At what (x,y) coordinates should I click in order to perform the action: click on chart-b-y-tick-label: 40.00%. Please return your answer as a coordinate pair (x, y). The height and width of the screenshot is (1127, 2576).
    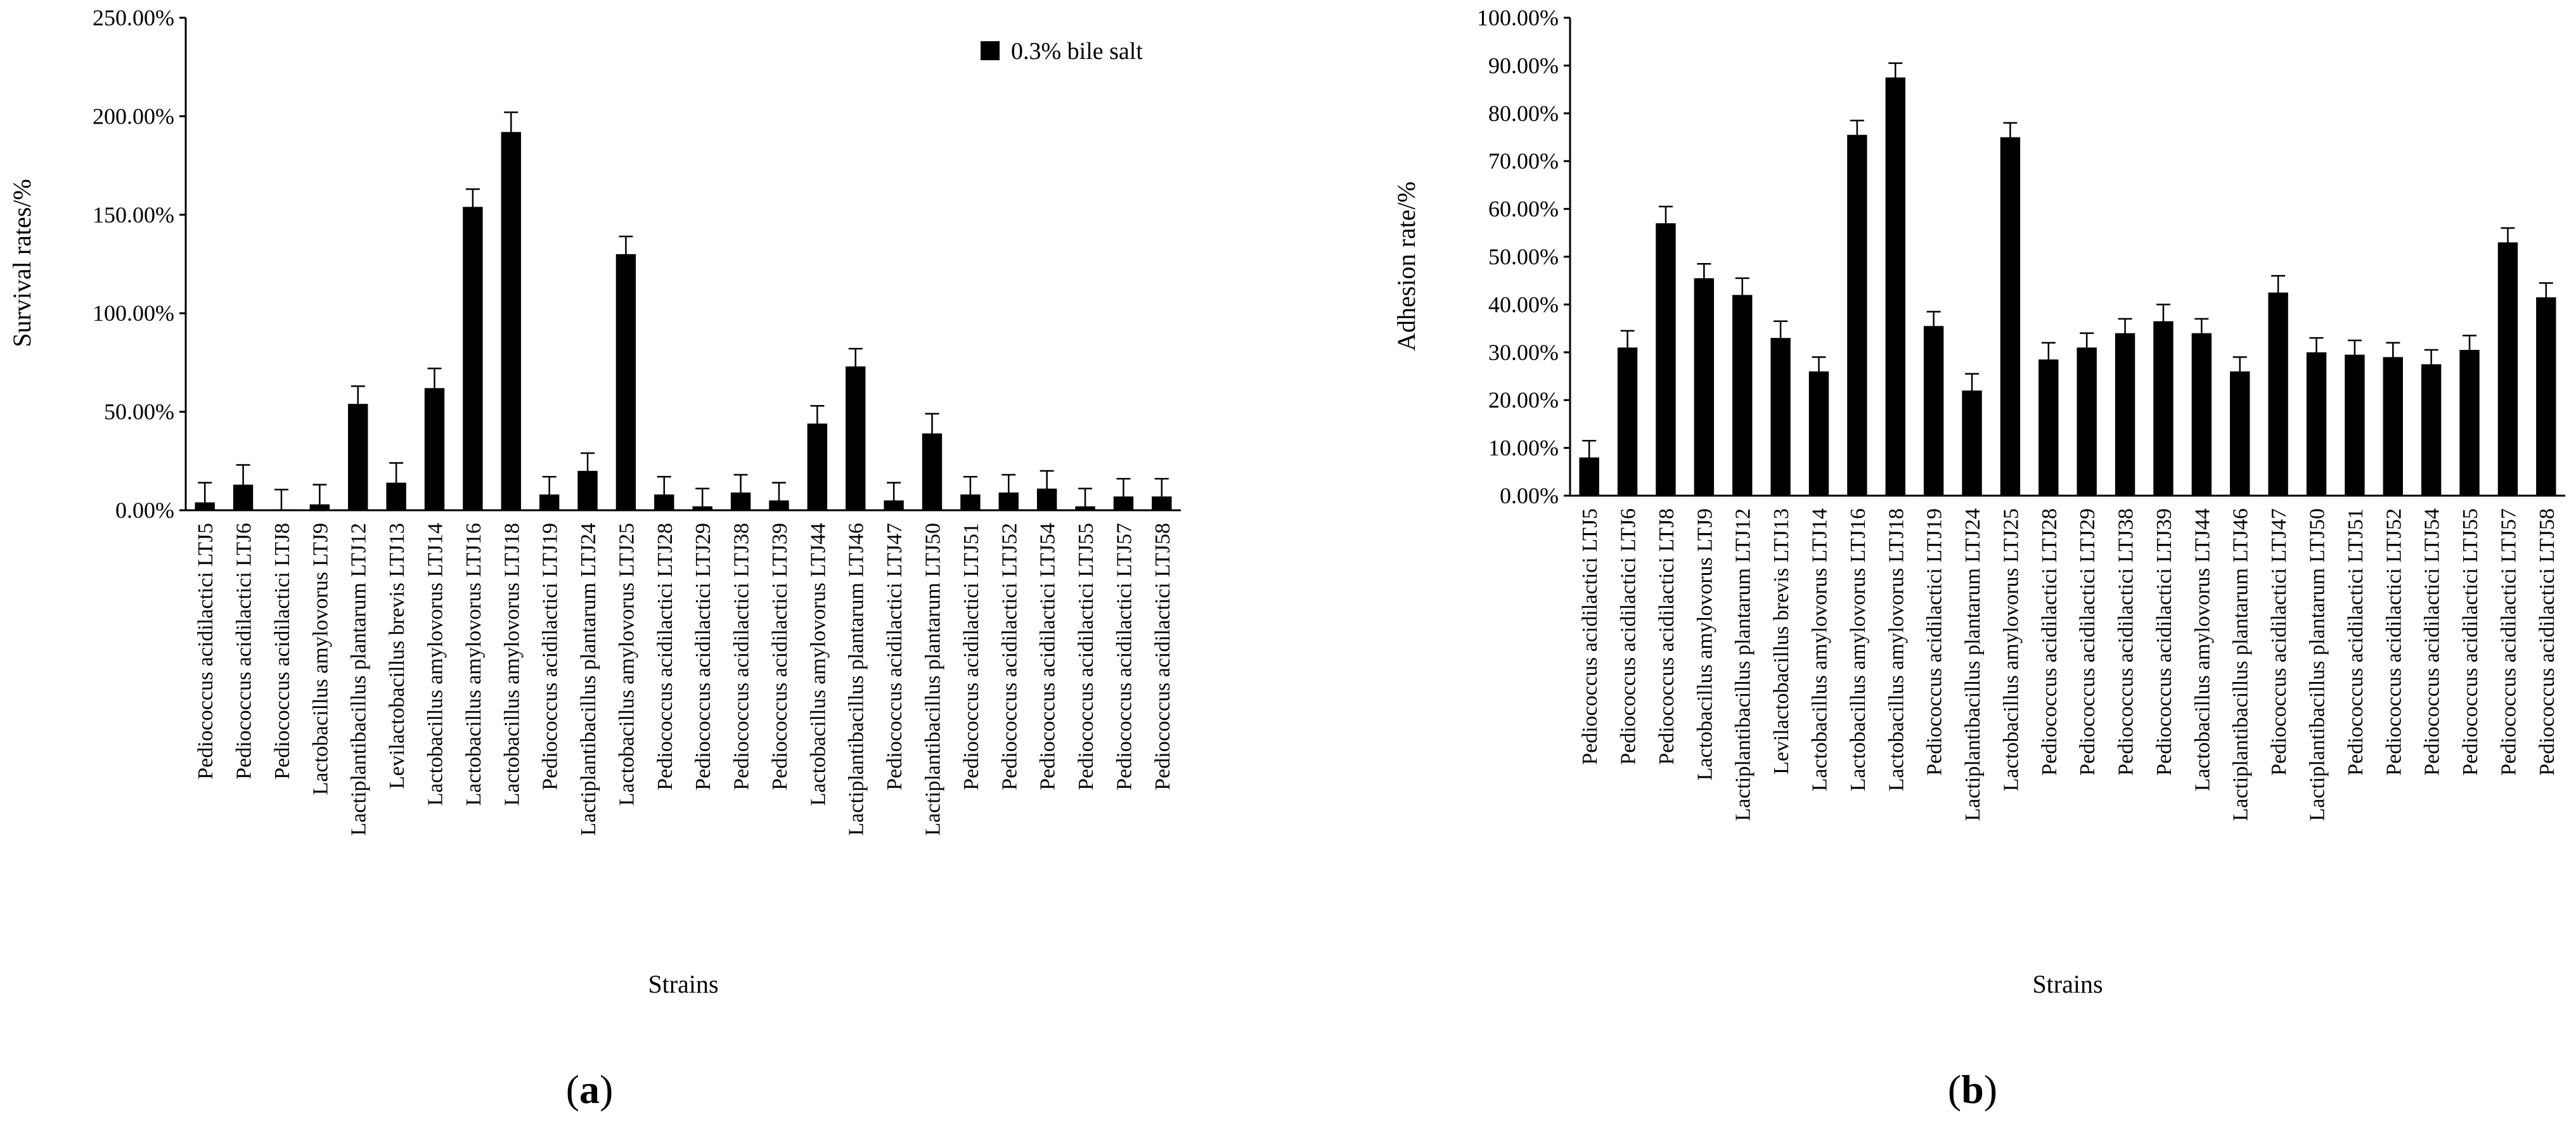
    Looking at the image, I should click on (1523, 304).